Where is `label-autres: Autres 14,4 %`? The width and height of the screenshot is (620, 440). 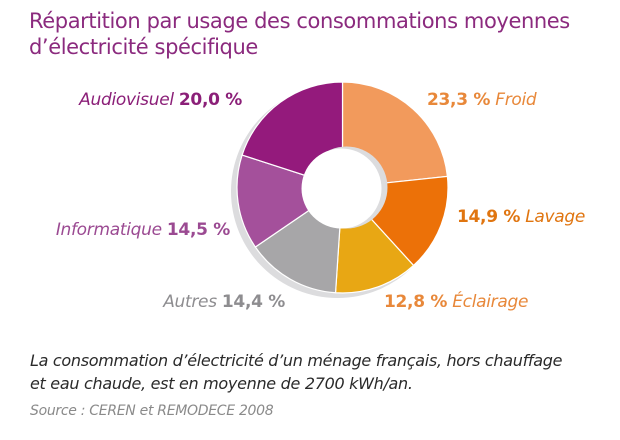
label-autres: Autres 14,4 % is located at coordinates (224, 302).